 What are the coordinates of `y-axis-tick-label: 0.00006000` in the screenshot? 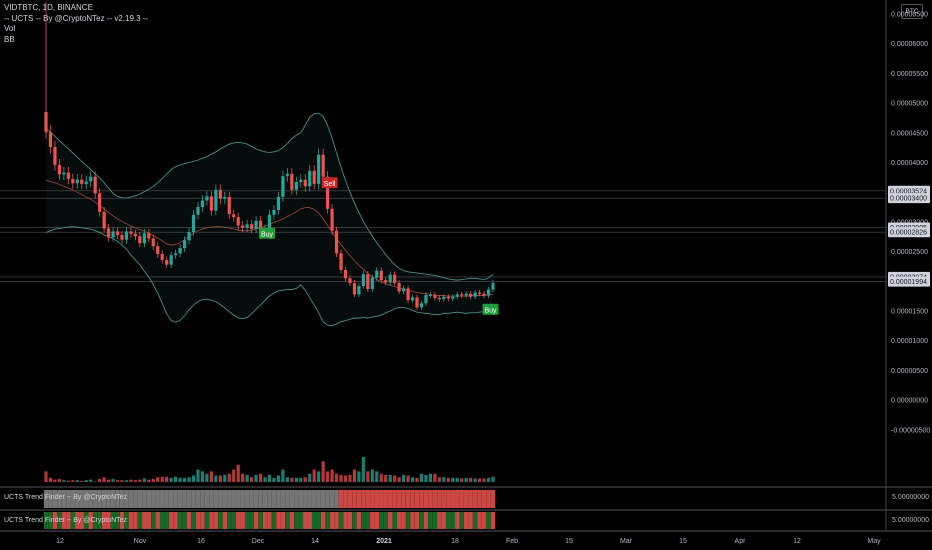 It's located at (909, 44).